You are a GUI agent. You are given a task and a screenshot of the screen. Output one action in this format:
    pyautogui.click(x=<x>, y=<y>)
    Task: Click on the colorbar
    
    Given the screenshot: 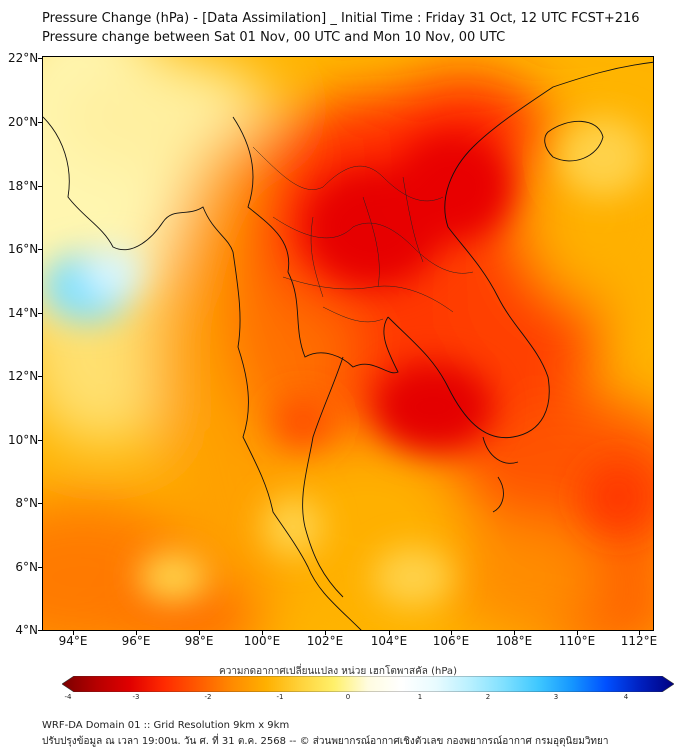 What is the action you would take?
    pyautogui.click(x=368, y=684)
    